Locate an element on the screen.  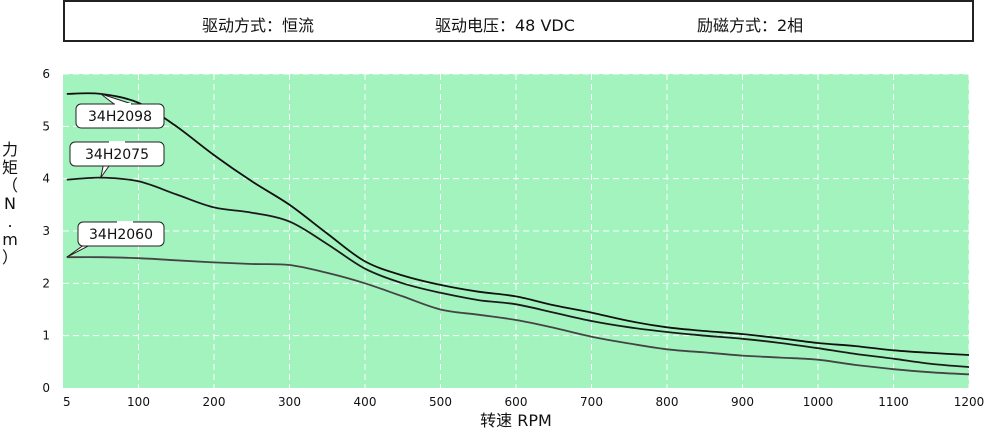
x-tick-label: 1200 is located at coordinates (969, 402).